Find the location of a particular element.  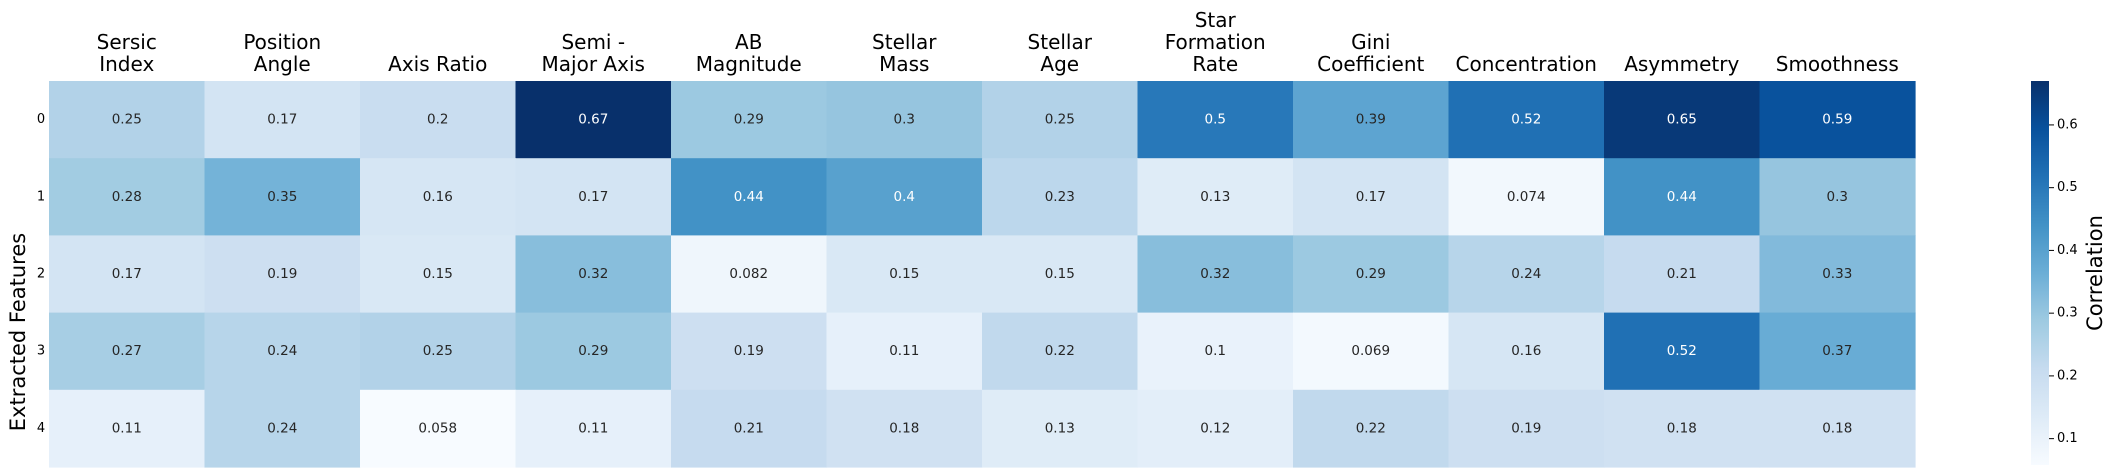

cell-value-label: 0.59 is located at coordinates (1837, 120).